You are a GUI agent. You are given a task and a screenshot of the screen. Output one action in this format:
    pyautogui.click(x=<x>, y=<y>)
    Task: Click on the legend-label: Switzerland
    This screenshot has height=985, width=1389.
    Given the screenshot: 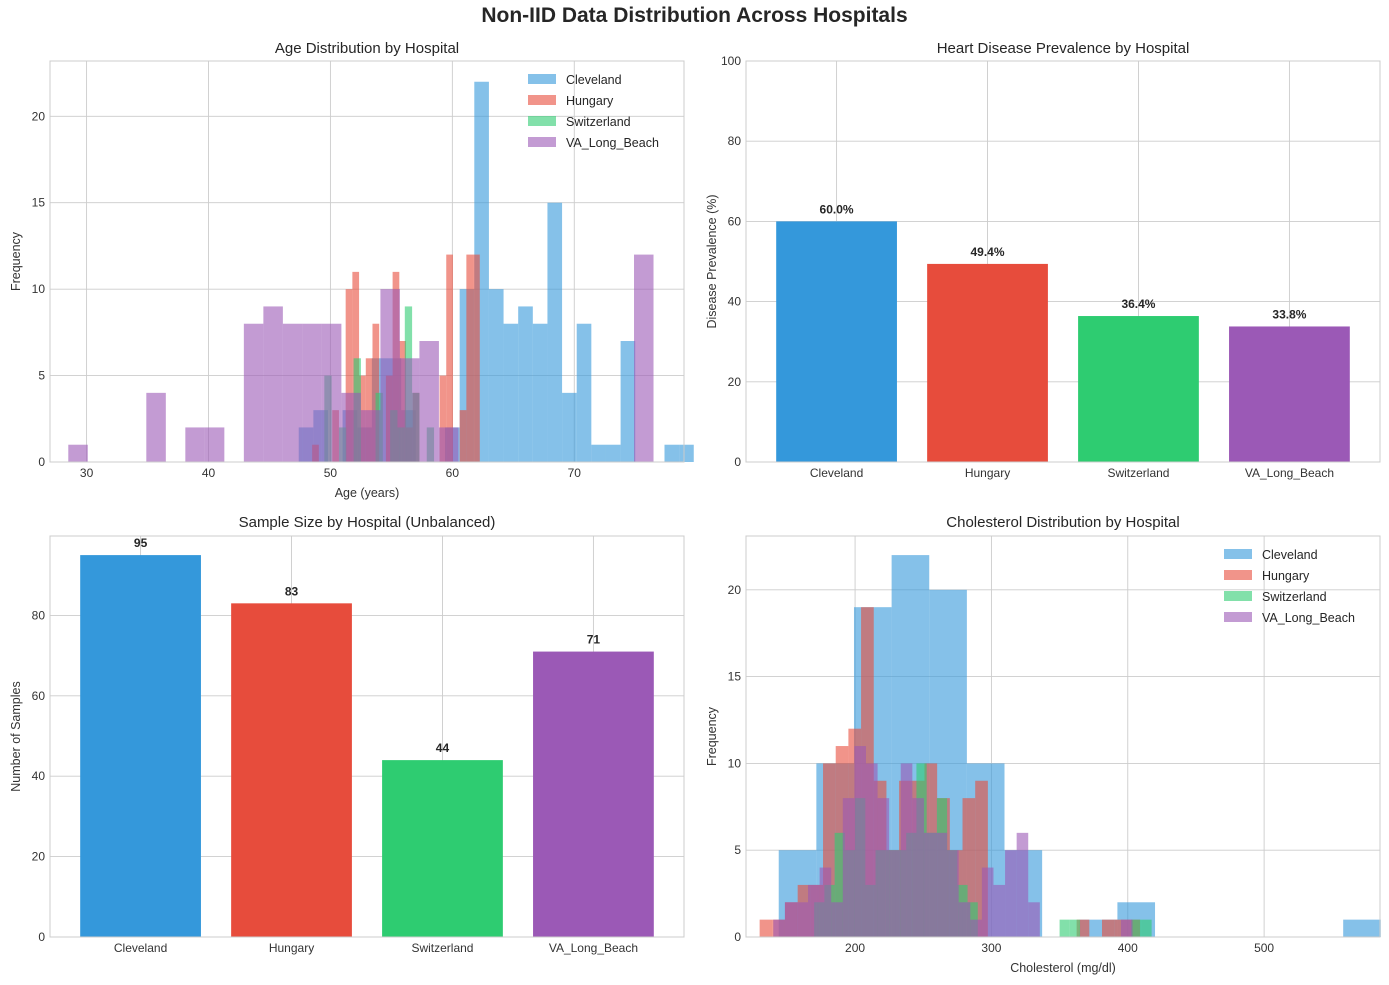 What is the action you would take?
    pyautogui.click(x=598, y=122)
    